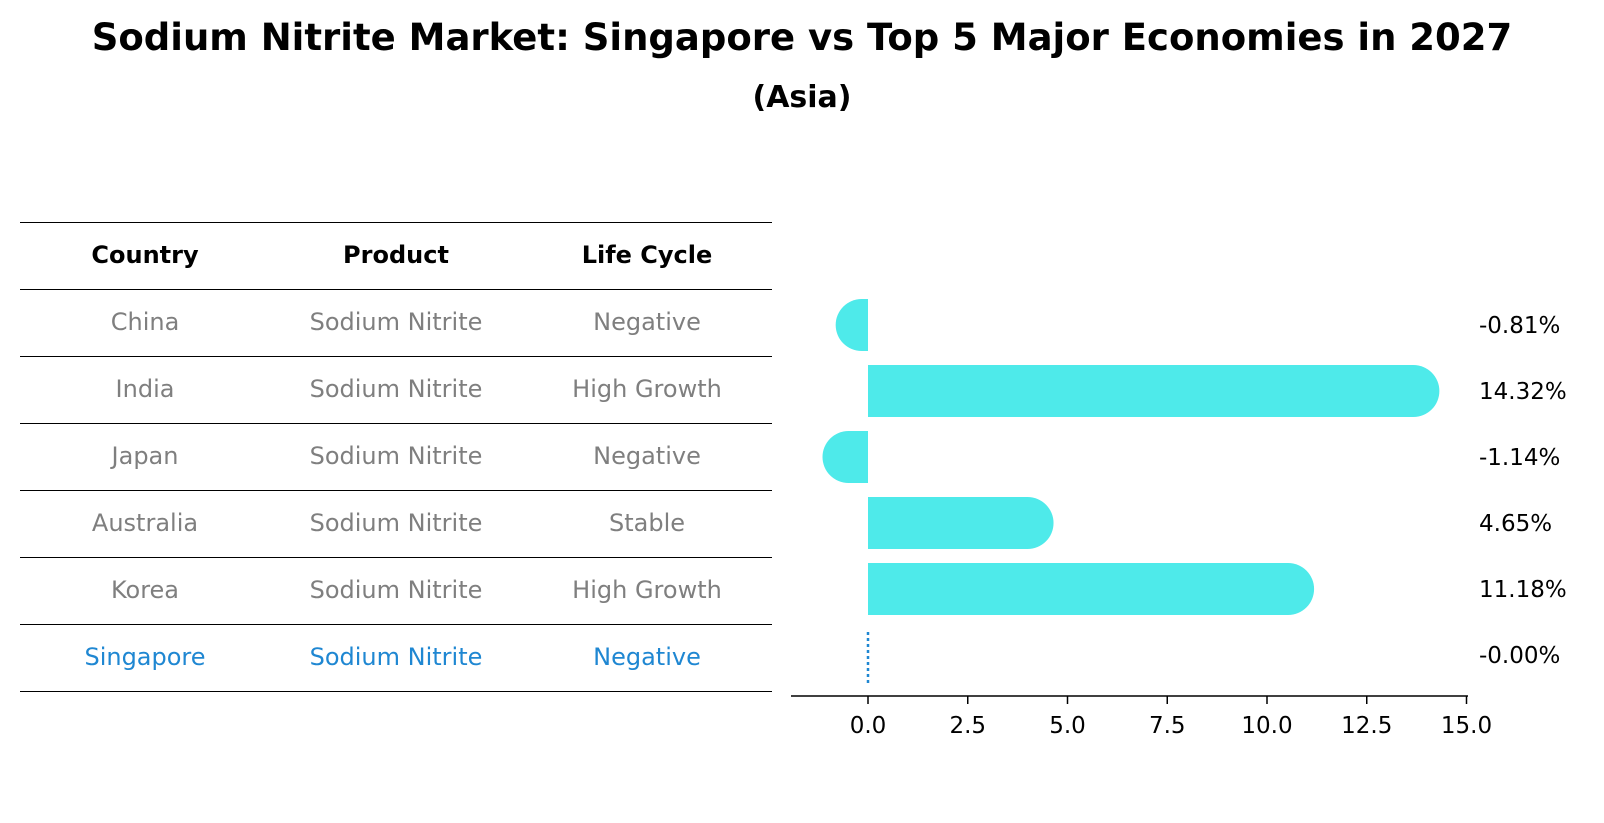 This screenshot has height=823, width=1604. I want to click on value-label-singapore: -0.00%, so click(1519, 656).